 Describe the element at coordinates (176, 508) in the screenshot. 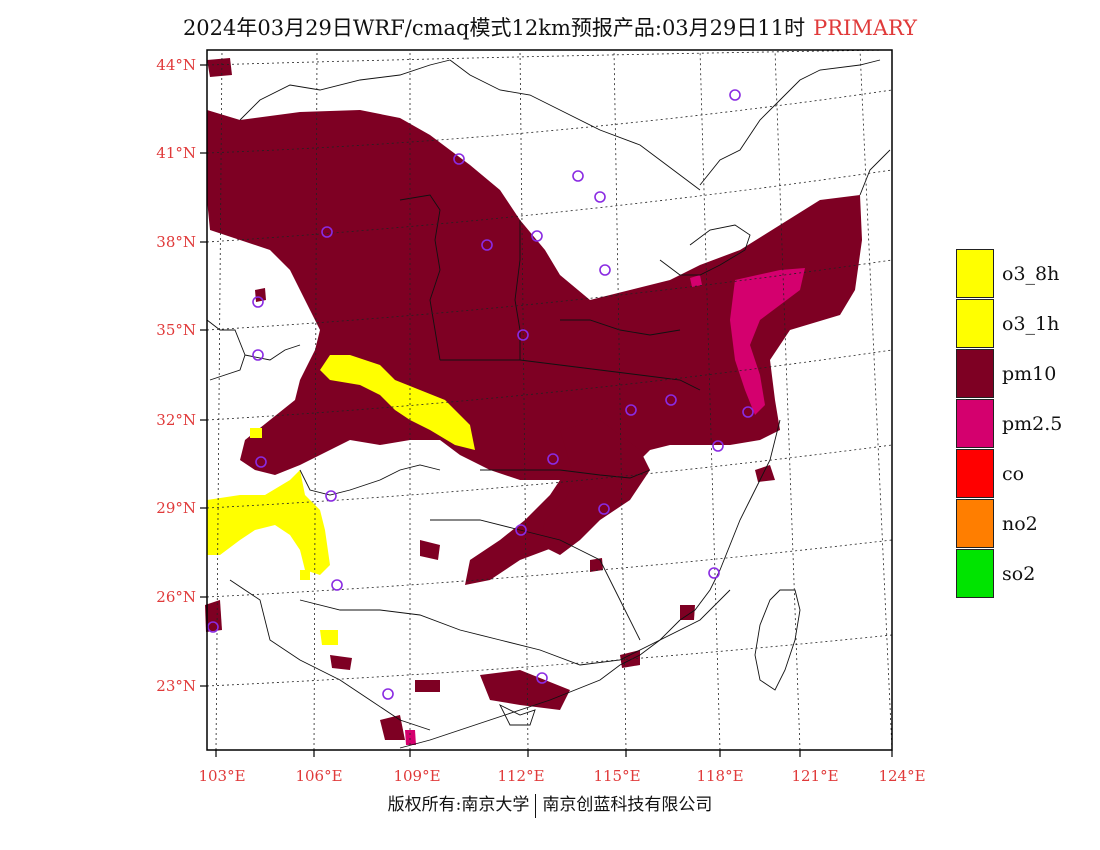

I see `lat-label: 29°N` at that location.